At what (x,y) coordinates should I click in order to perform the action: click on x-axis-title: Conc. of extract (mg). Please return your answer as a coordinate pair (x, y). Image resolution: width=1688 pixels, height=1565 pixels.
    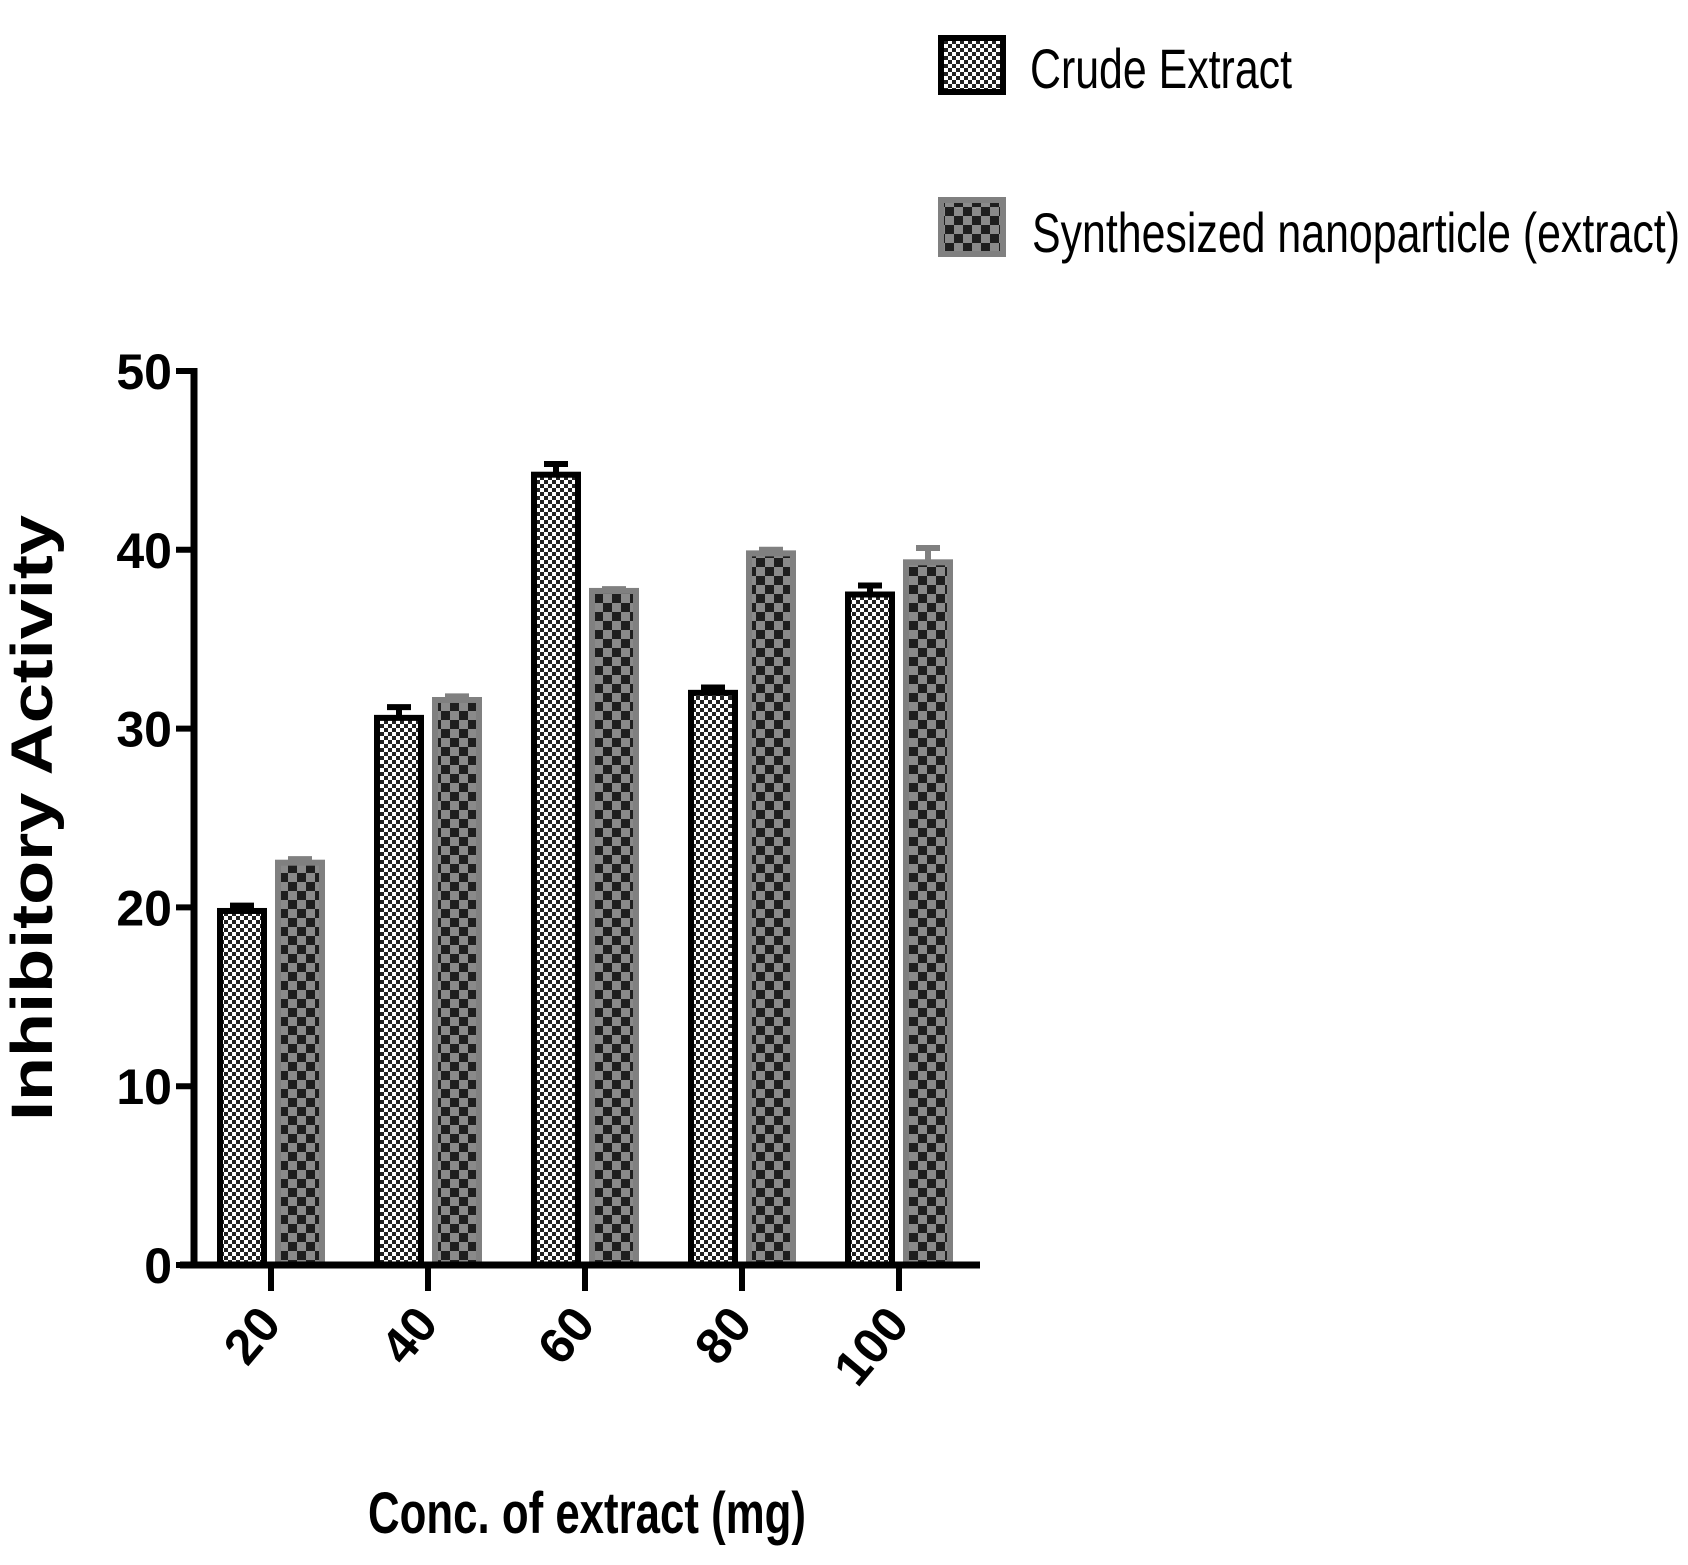
    Looking at the image, I should click on (587, 1513).